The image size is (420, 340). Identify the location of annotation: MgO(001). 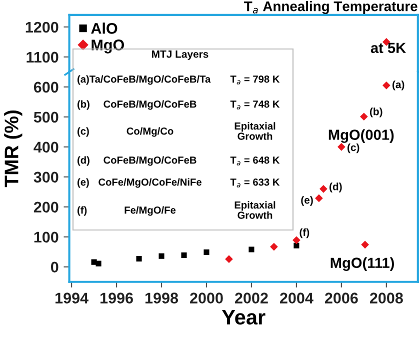
(361, 136).